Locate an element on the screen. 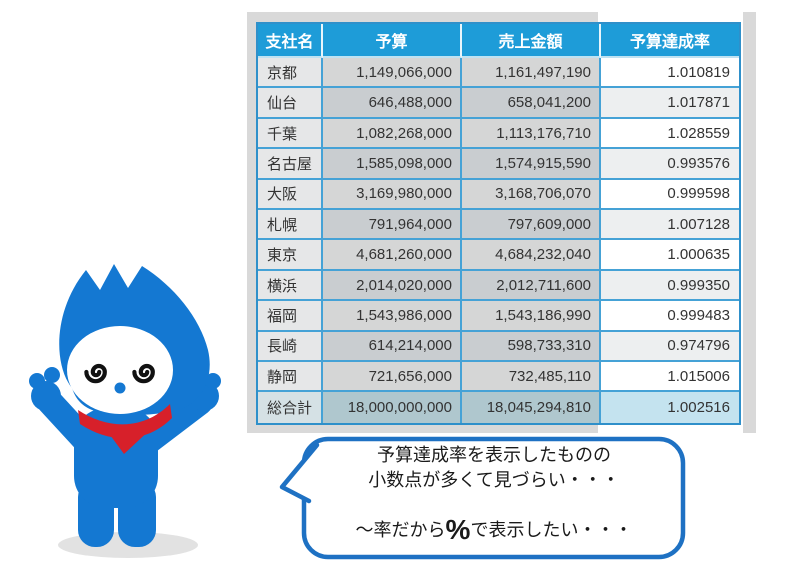 The height and width of the screenshot is (567, 800). sales-cell: 598,733,310 is located at coordinates (531, 347).